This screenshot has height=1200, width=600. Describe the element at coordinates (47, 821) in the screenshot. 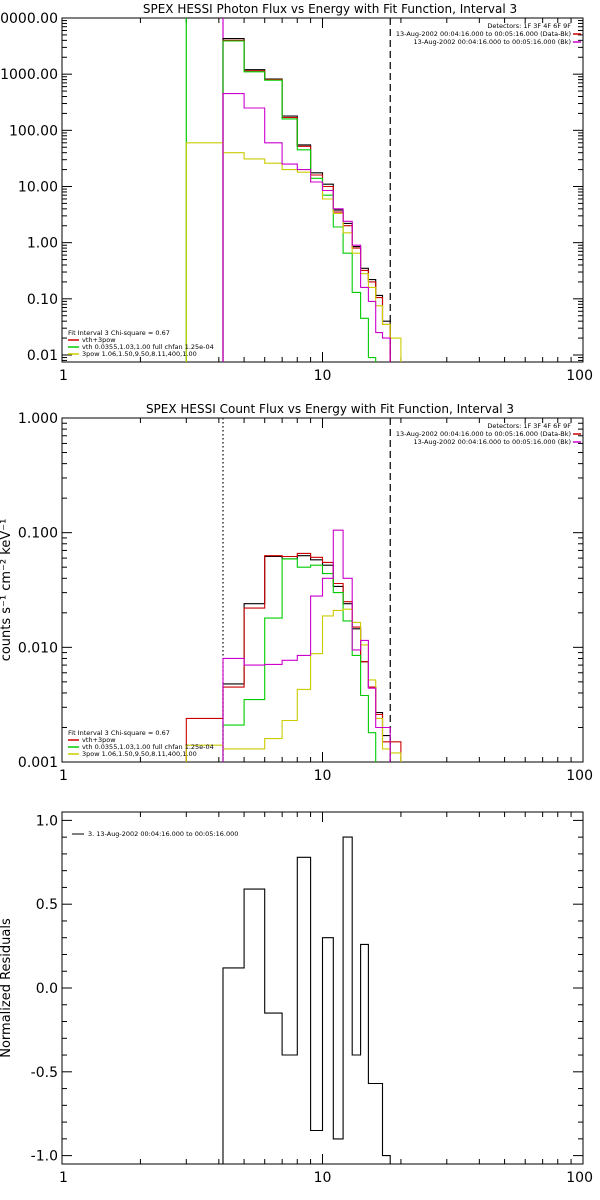

I see `residuals-ytick-label: 1.0` at that location.